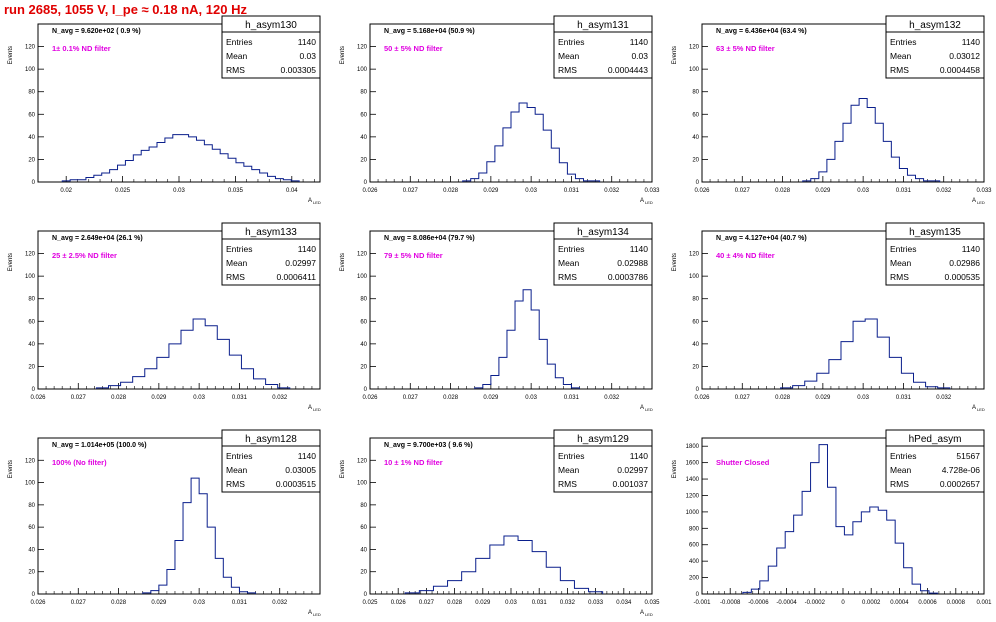 This screenshot has width=996, height=622. What do you see at coordinates (296, 277) in the screenshot?
I see `stats-value: 0.0006411` at bounding box center [296, 277].